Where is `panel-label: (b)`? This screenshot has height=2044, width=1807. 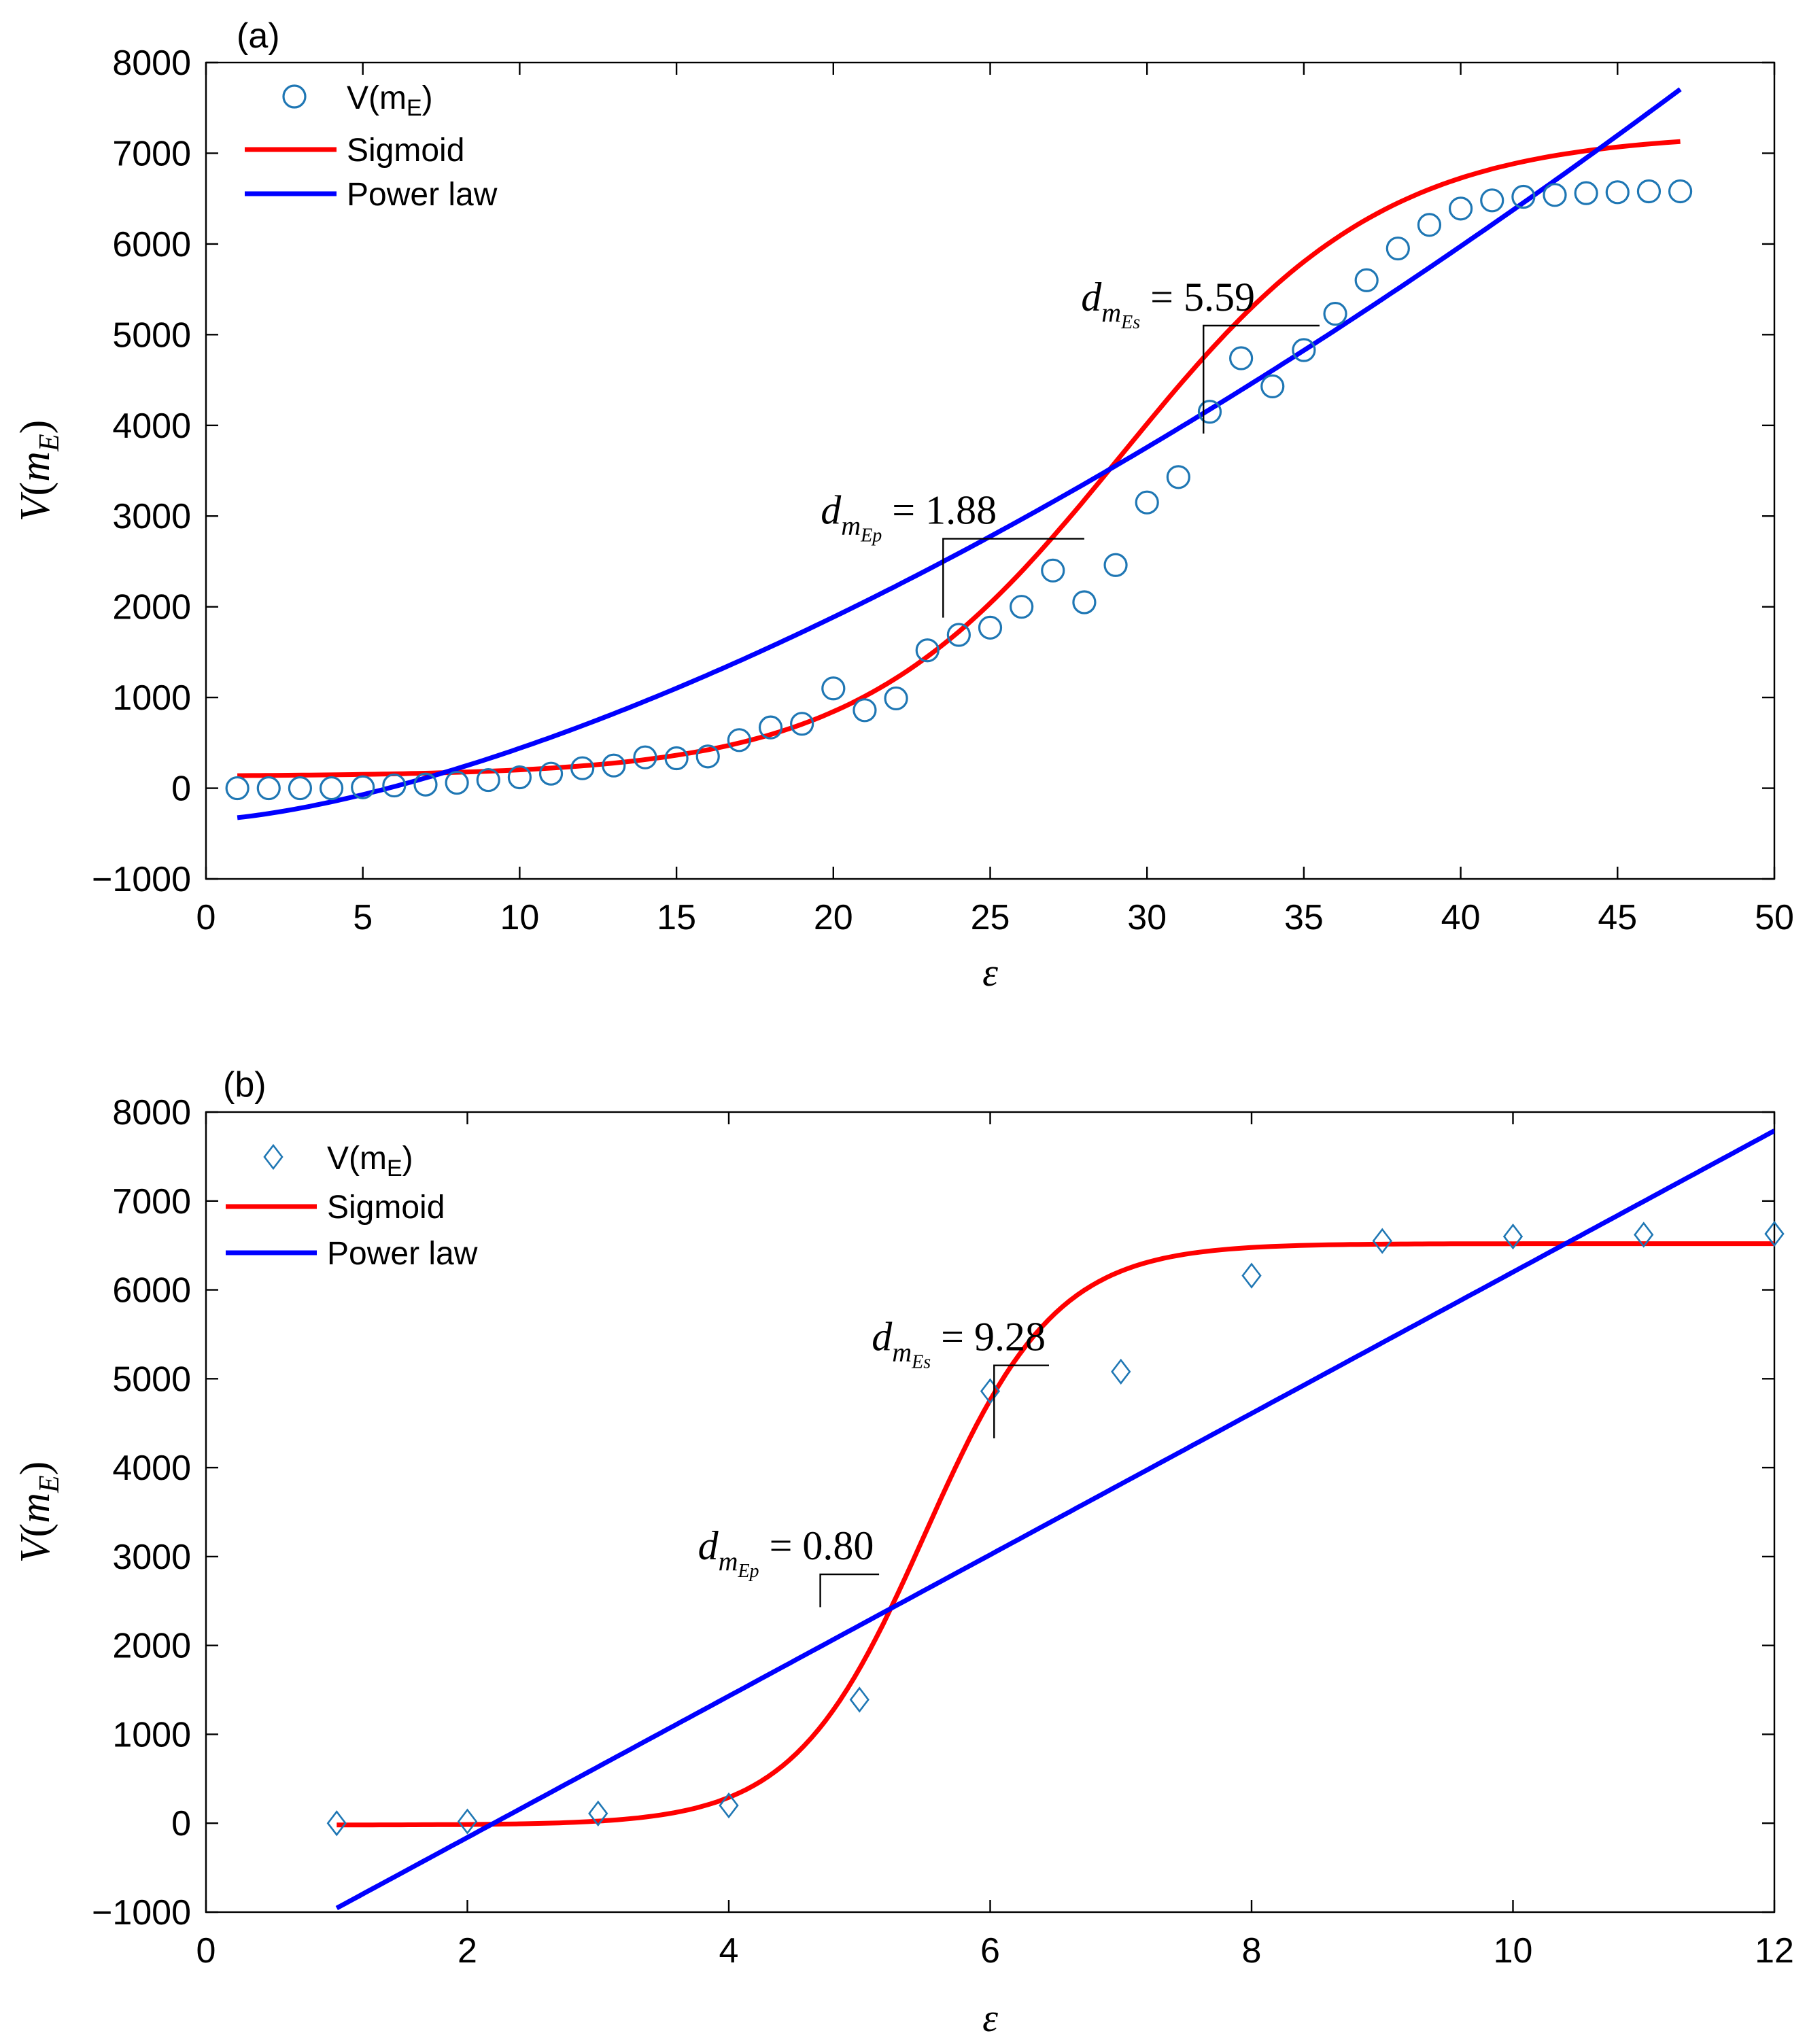 panel-label: (b) is located at coordinates (245, 1085).